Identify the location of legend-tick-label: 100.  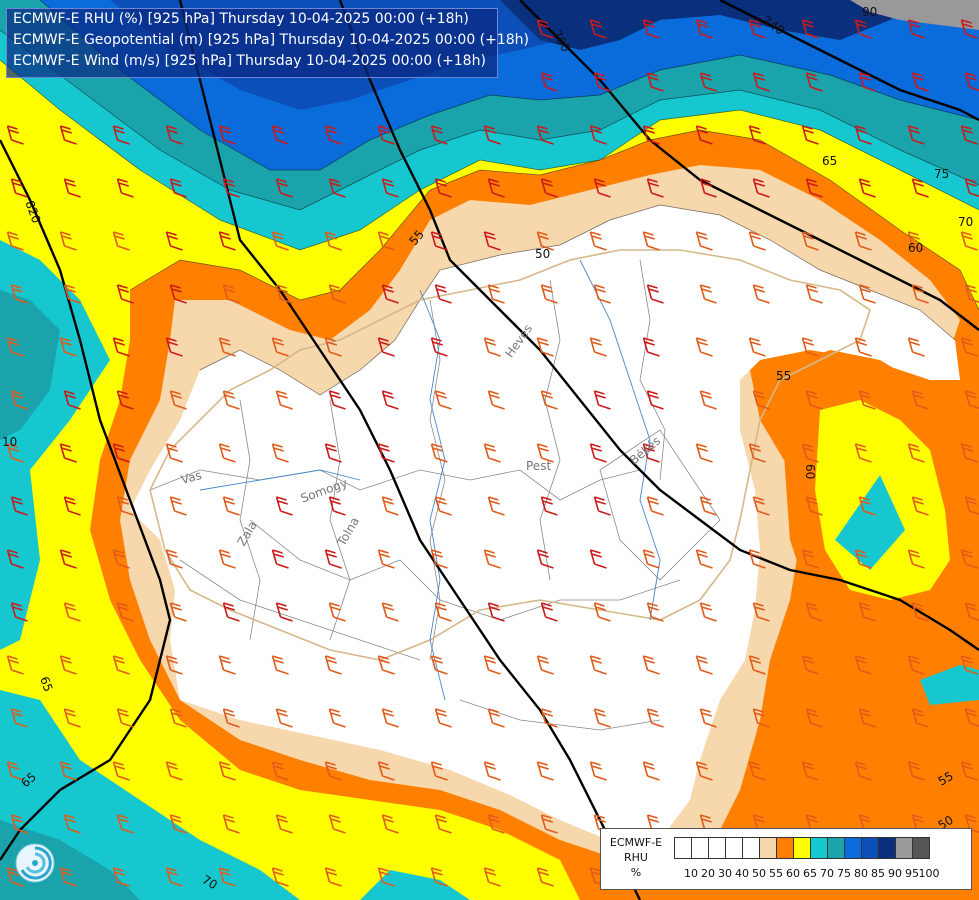
(929, 873).